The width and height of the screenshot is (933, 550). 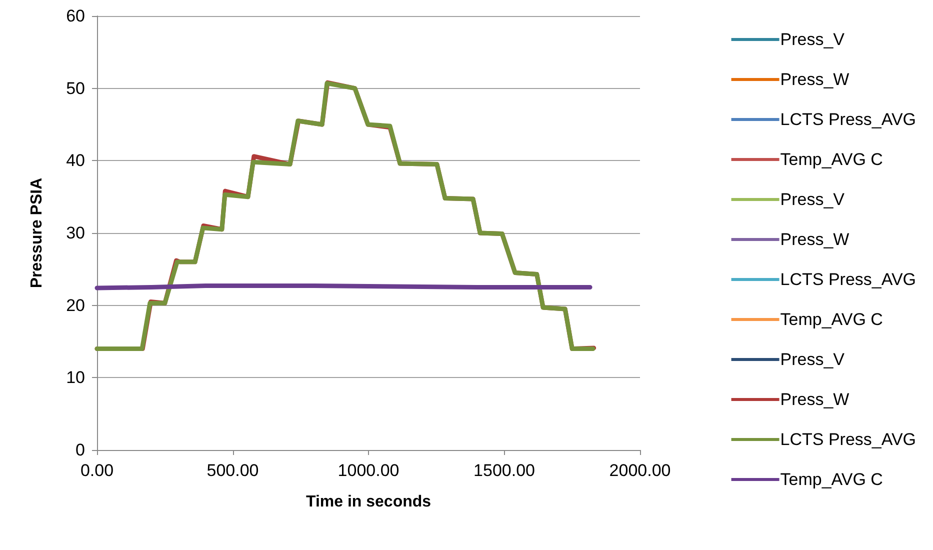 What do you see at coordinates (369, 470) in the screenshot?
I see `x-tick-label: 1000.00` at bounding box center [369, 470].